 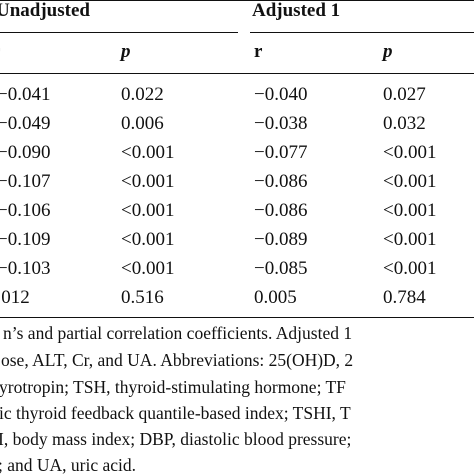 What do you see at coordinates (25, 124) in the screenshot?
I see `cell-unadjusted-r: −0.049` at bounding box center [25, 124].